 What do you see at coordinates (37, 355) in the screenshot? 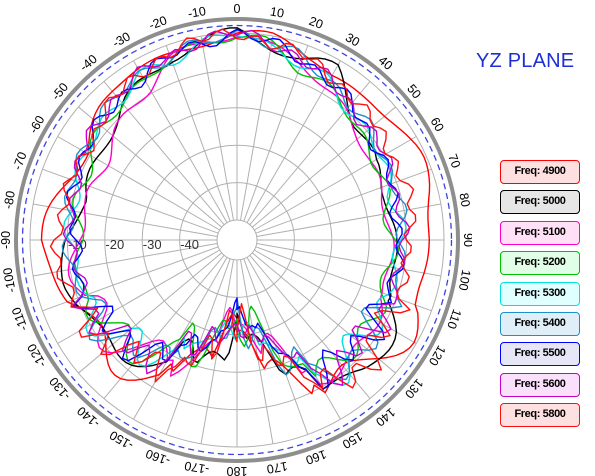
I see `angle-label: -120` at bounding box center [37, 355].